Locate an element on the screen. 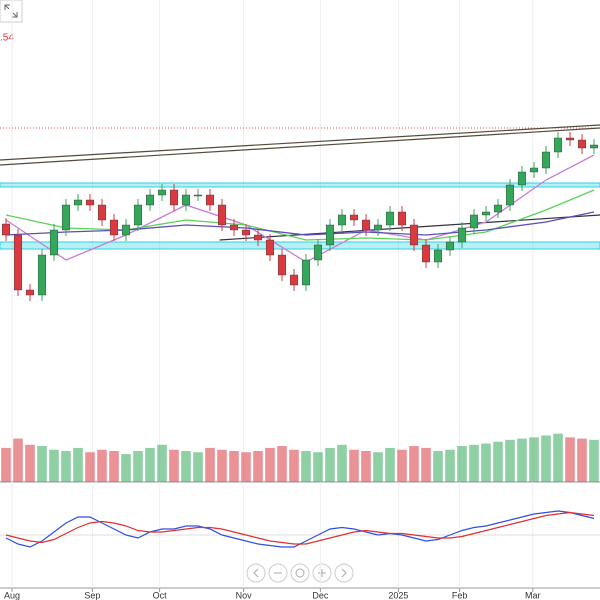 Image resolution: width=600 pixels, height=600 pixels. expand-button is located at coordinates (11, 11).